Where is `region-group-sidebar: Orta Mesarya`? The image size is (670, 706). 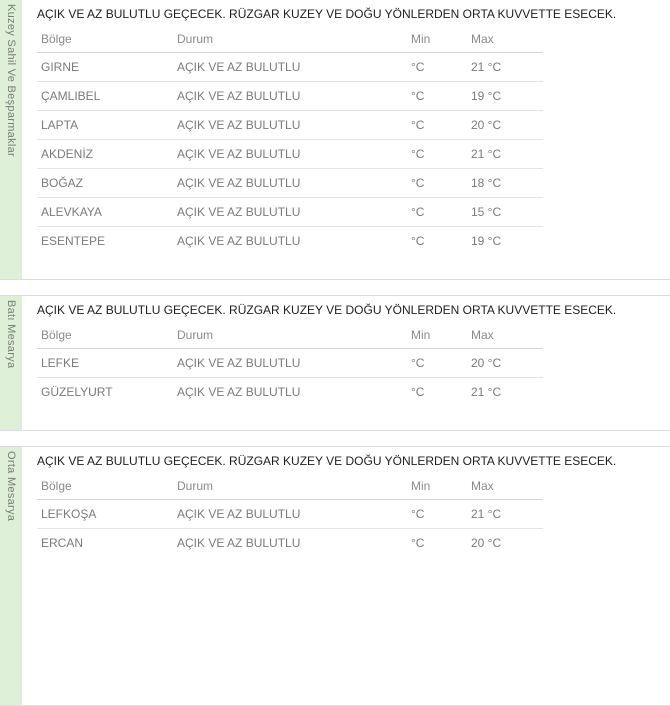 region-group-sidebar: Orta Mesarya is located at coordinates (11, 576).